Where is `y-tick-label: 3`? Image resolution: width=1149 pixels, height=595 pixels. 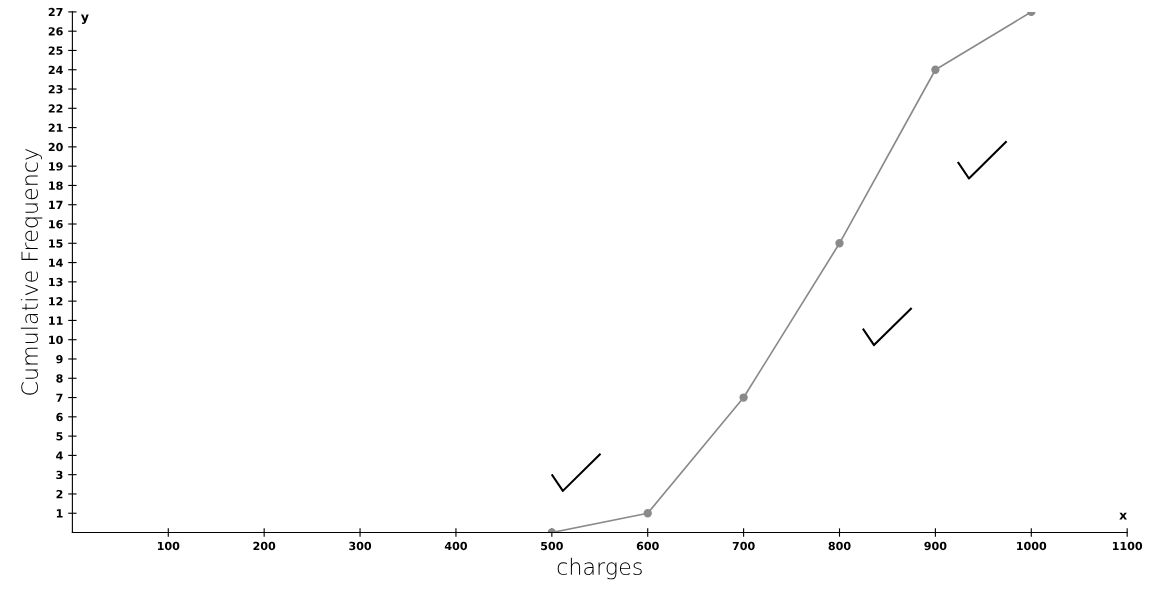 y-tick-label: 3 is located at coordinates (59, 475).